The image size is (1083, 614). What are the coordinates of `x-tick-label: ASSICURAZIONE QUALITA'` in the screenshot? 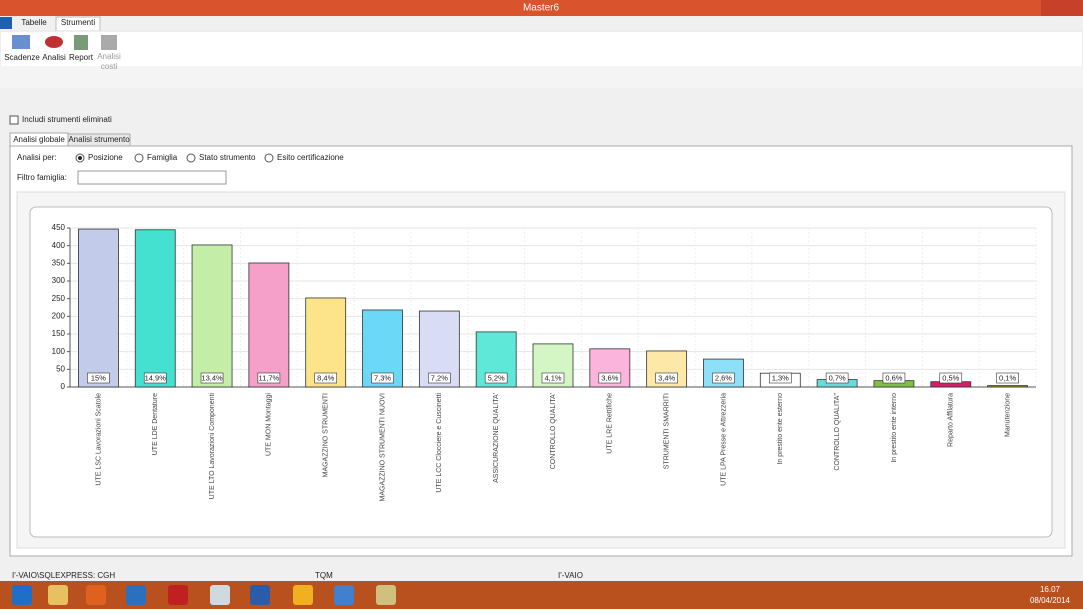 It's located at (496, 438).